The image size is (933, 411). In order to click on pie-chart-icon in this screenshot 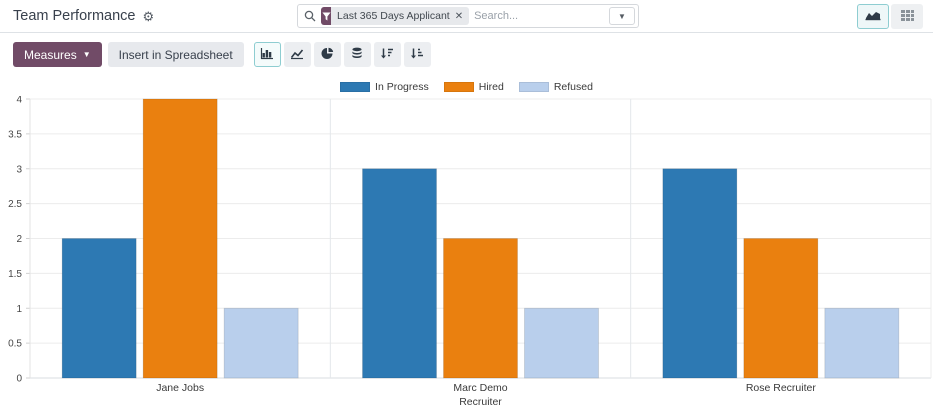, I will do `click(327, 55)`.